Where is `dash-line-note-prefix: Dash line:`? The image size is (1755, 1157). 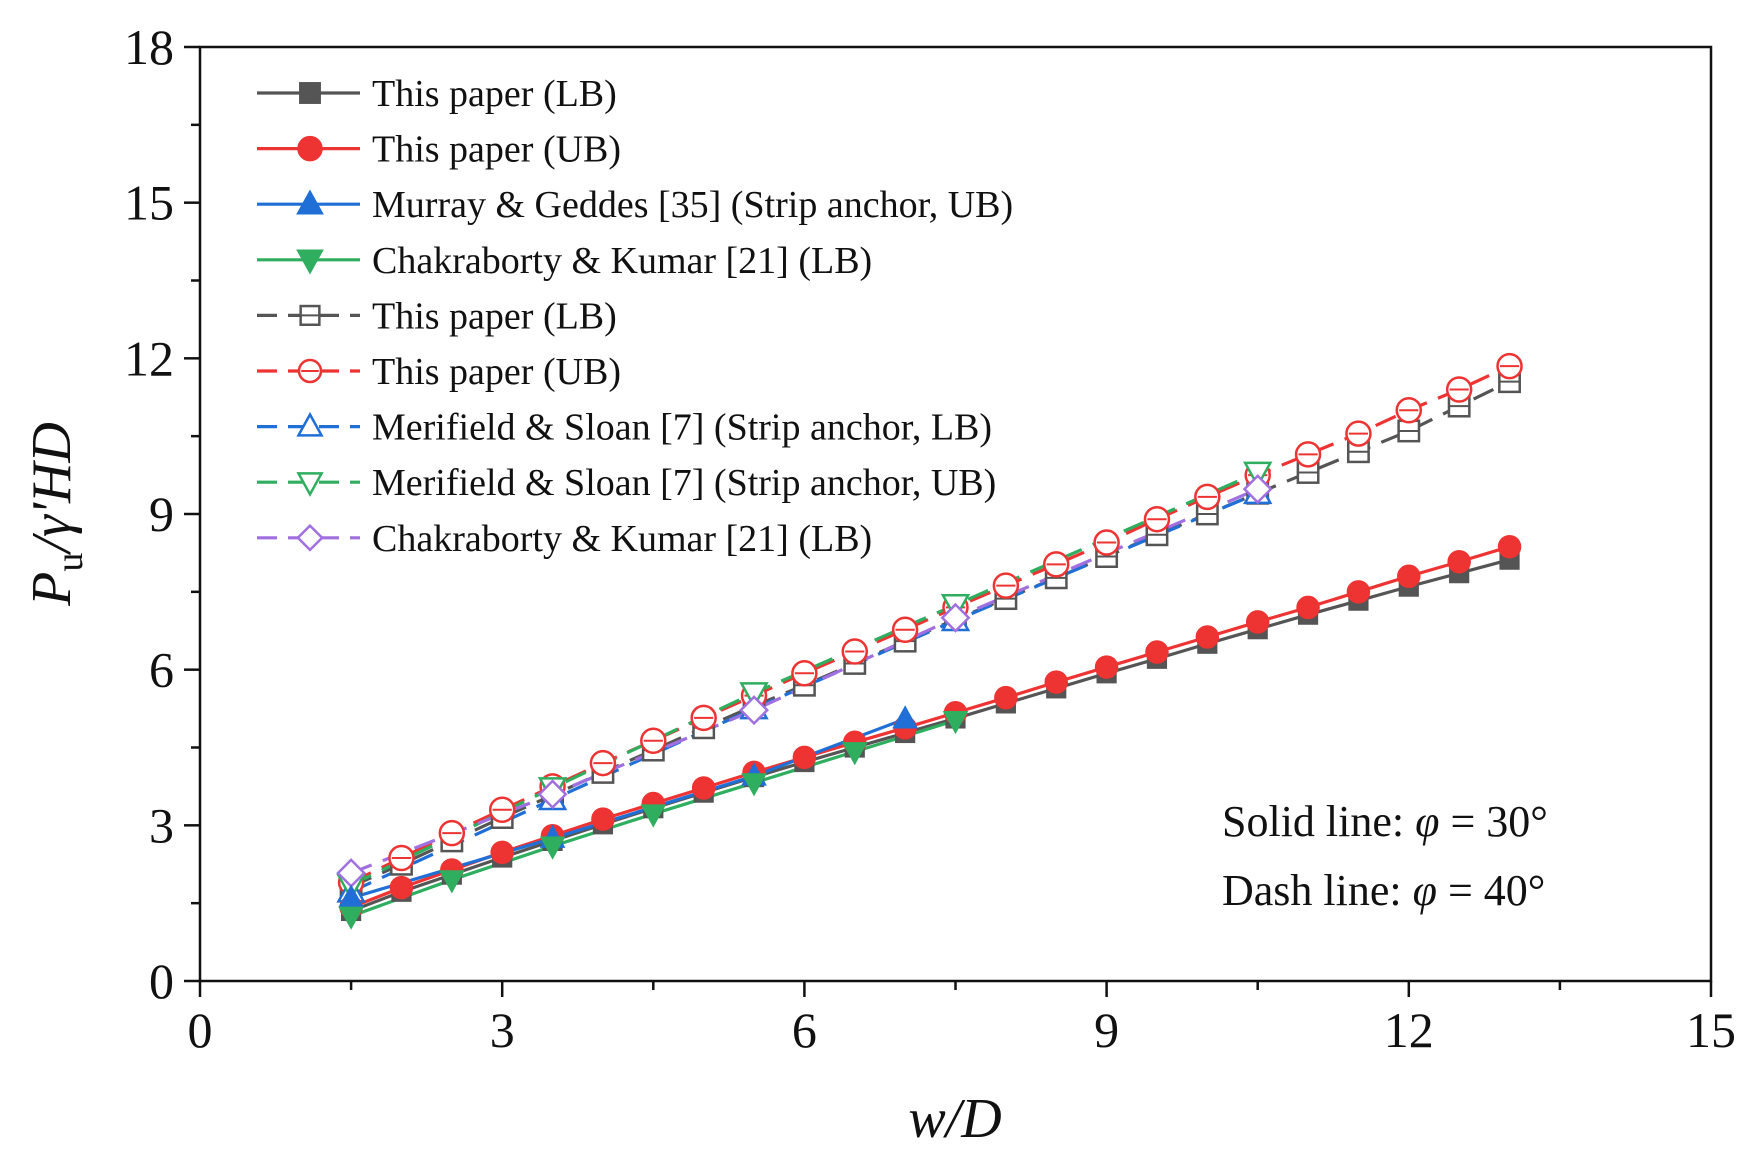
dash-line-note-prefix: Dash line: is located at coordinates (1317, 890).